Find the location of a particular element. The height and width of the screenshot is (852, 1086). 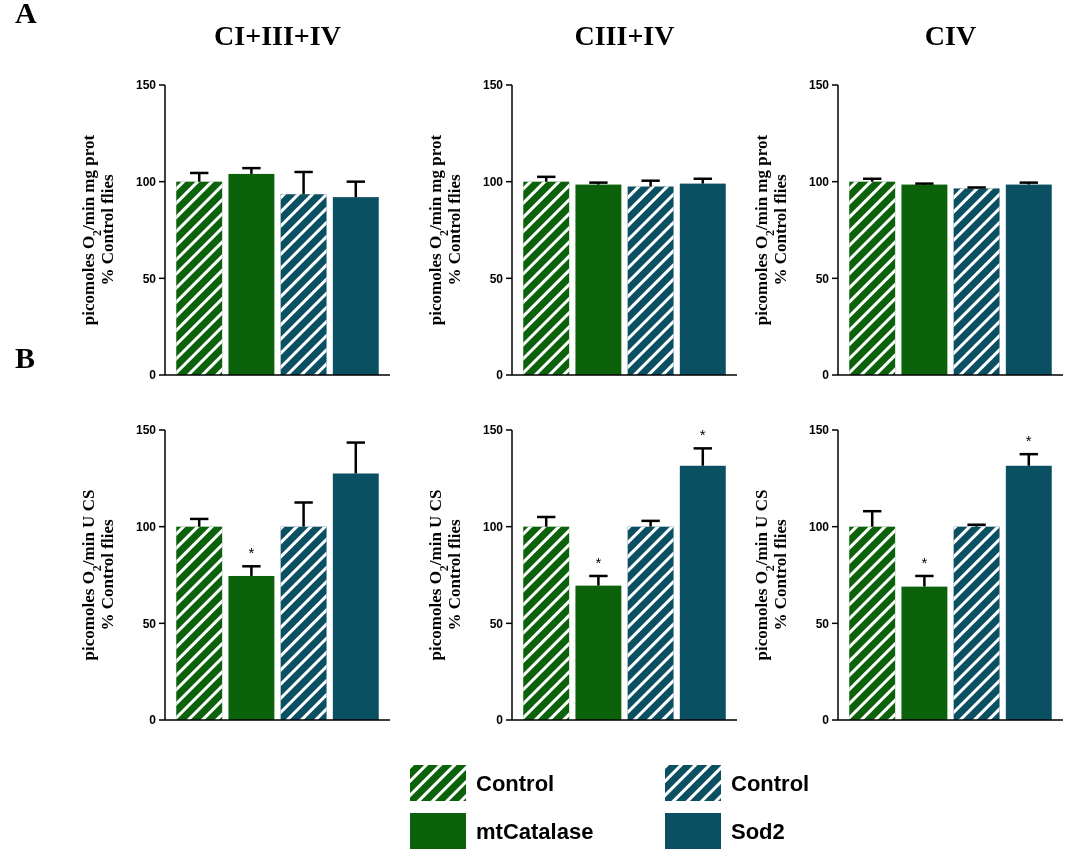

chart-title: CI+III+IV is located at coordinates (277, 35).